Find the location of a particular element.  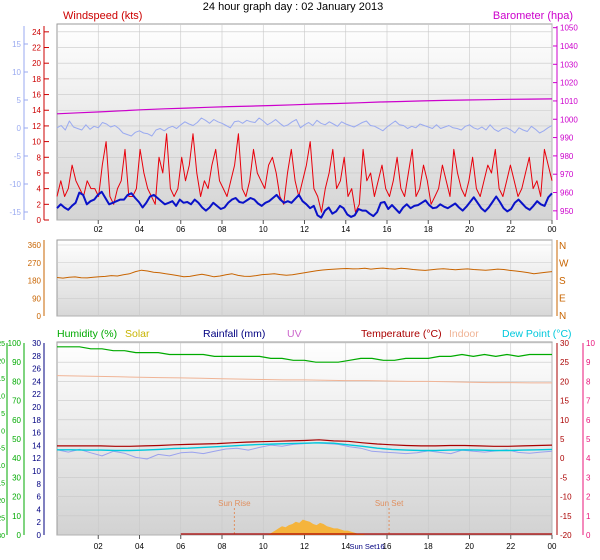

wind-x-tick-label: 04 is located at coordinates (139, 229).